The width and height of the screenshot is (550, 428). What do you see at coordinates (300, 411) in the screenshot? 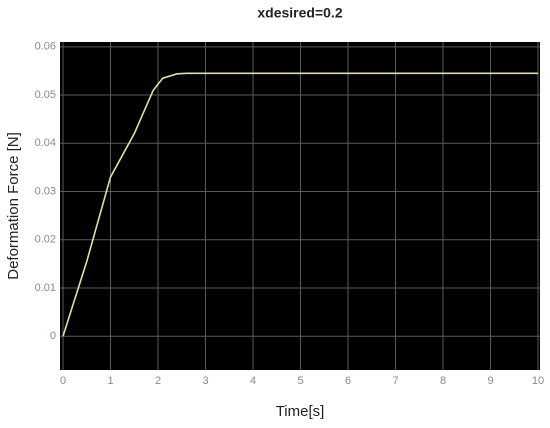
I see `x-axis-label: Time[s]` at bounding box center [300, 411].